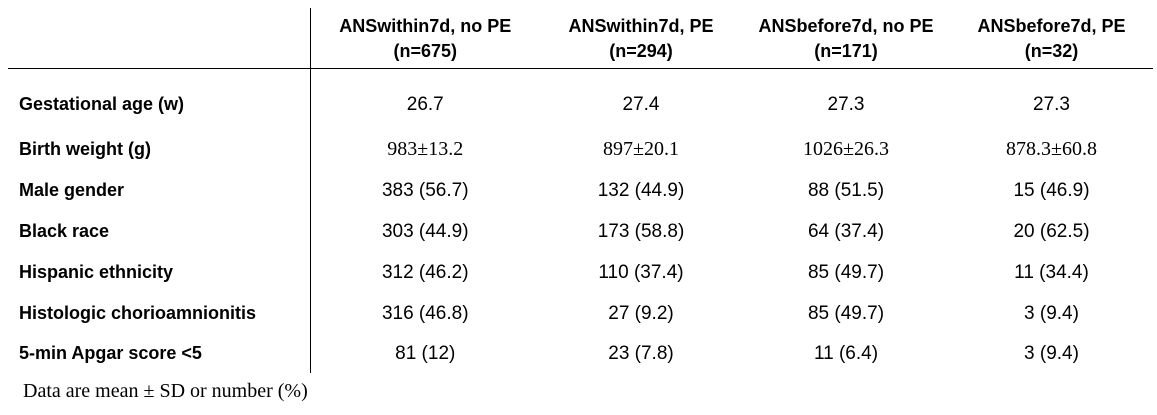 The height and width of the screenshot is (415, 1157). What do you see at coordinates (1051, 231) in the screenshot?
I see `table-cell: 20 (62.5)` at bounding box center [1051, 231].